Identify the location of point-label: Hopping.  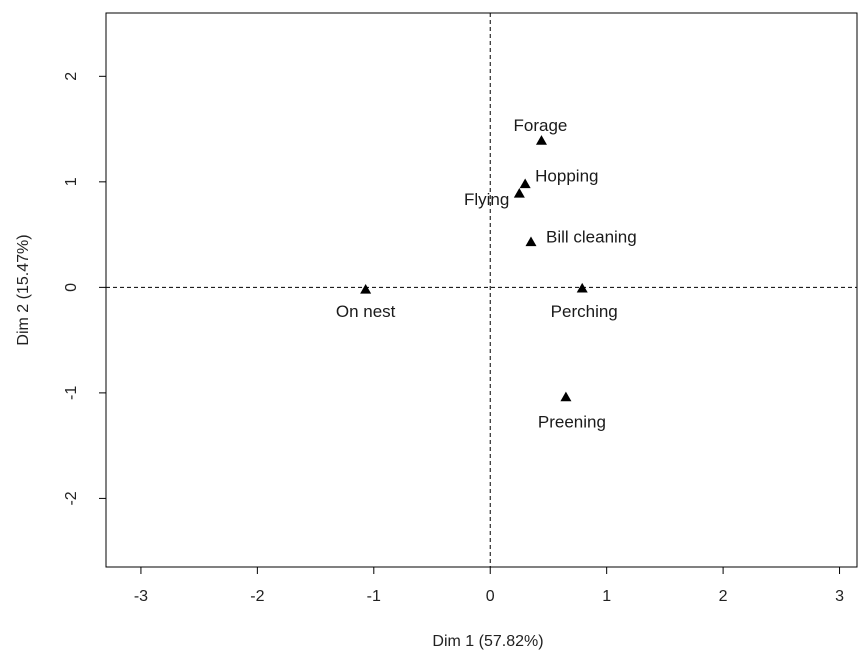
(566, 175).